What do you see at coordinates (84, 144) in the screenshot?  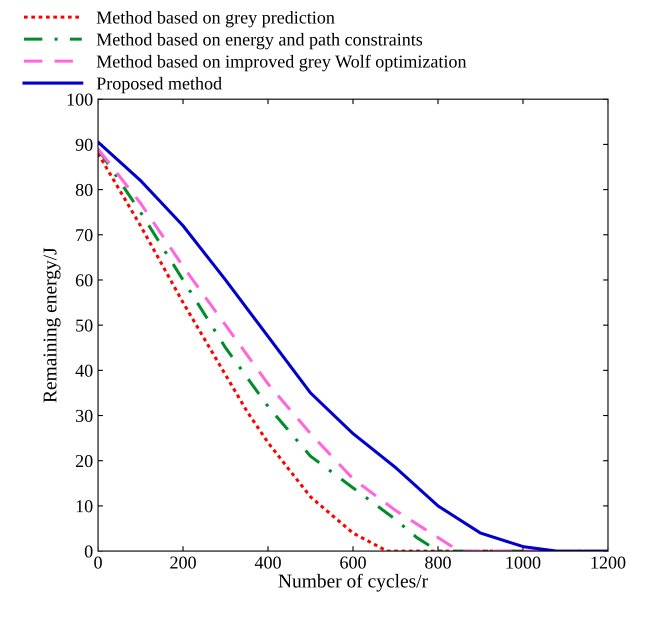 I see `y-tick-label: 90` at bounding box center [84, 144].